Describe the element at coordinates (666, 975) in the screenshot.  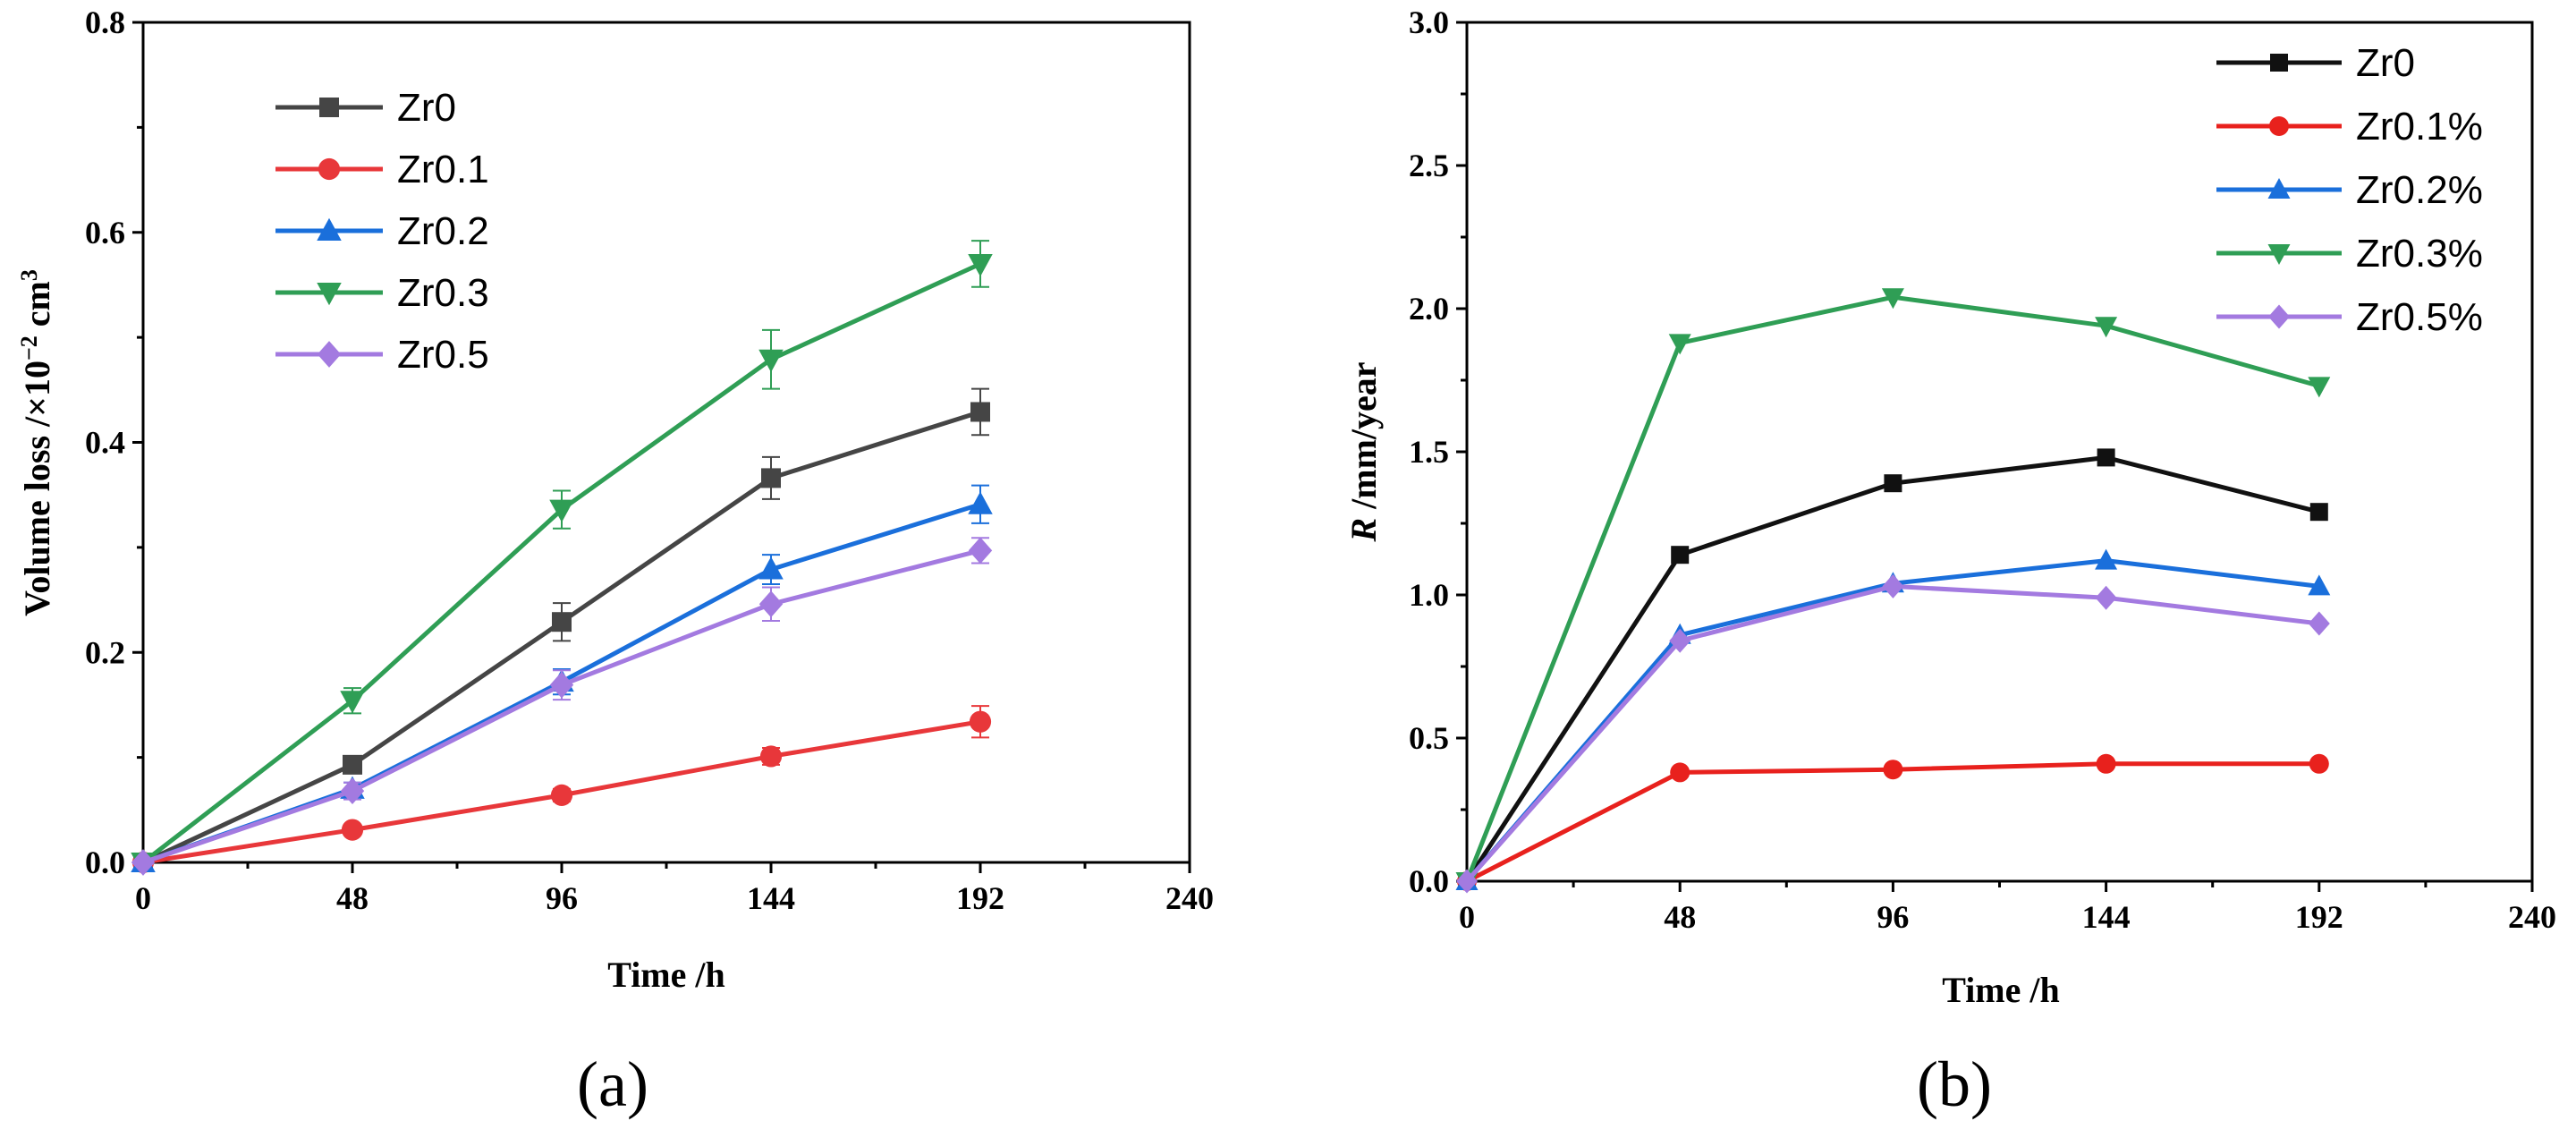
I see `panel-a-x-axis-title: Time /h` at that location.